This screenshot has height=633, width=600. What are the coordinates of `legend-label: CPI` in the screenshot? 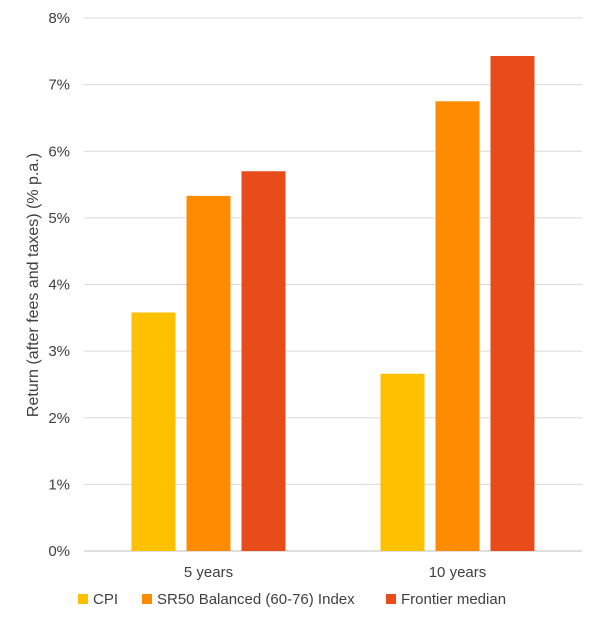 It's located at (105, 599).